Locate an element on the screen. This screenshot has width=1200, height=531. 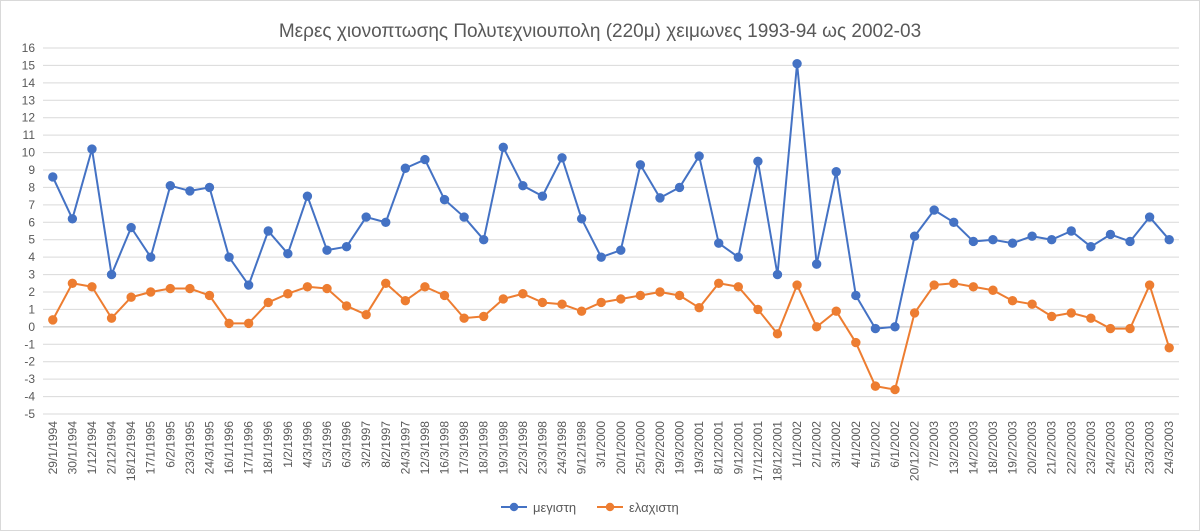
legend-label: μεγιστη is located at coordinates (554, 507).